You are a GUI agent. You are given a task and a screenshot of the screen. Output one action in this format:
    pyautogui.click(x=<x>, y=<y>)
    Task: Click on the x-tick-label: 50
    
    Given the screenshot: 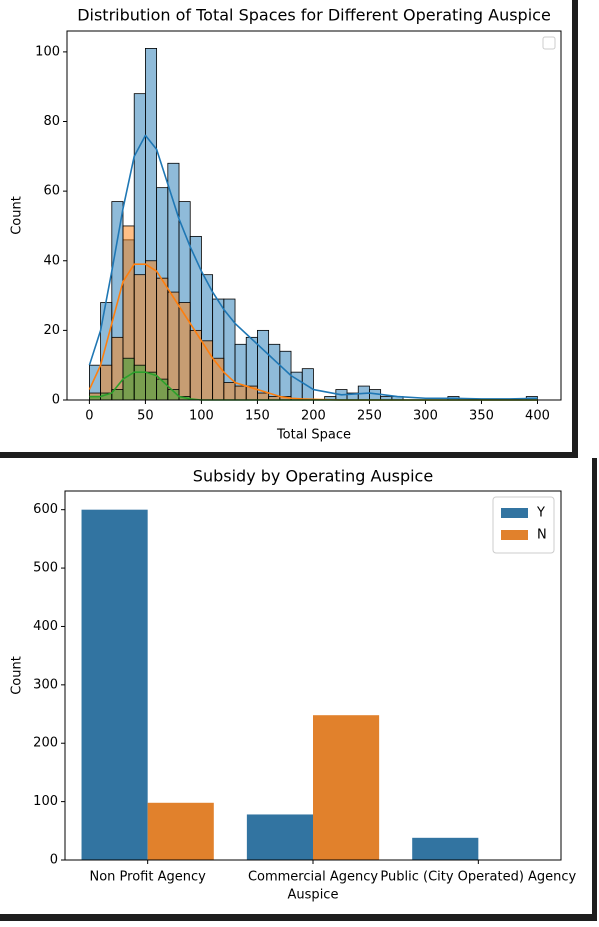 What is the action you would take?
    pyautogui.click(x=145, y=416)
    